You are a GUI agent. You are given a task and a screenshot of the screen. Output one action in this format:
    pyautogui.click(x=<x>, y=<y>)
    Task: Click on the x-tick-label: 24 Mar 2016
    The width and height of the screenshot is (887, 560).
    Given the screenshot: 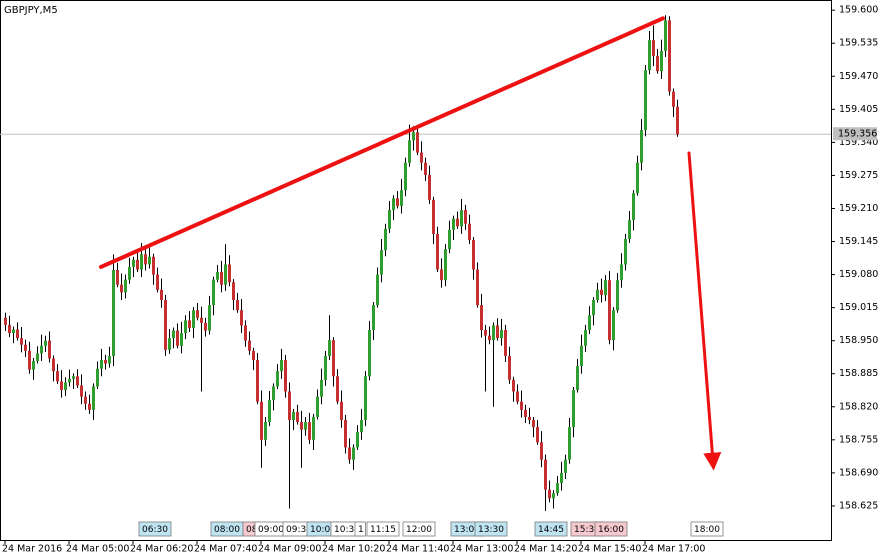 What is the action you would take?
    pyautogui.click(x=32, y=549)
    